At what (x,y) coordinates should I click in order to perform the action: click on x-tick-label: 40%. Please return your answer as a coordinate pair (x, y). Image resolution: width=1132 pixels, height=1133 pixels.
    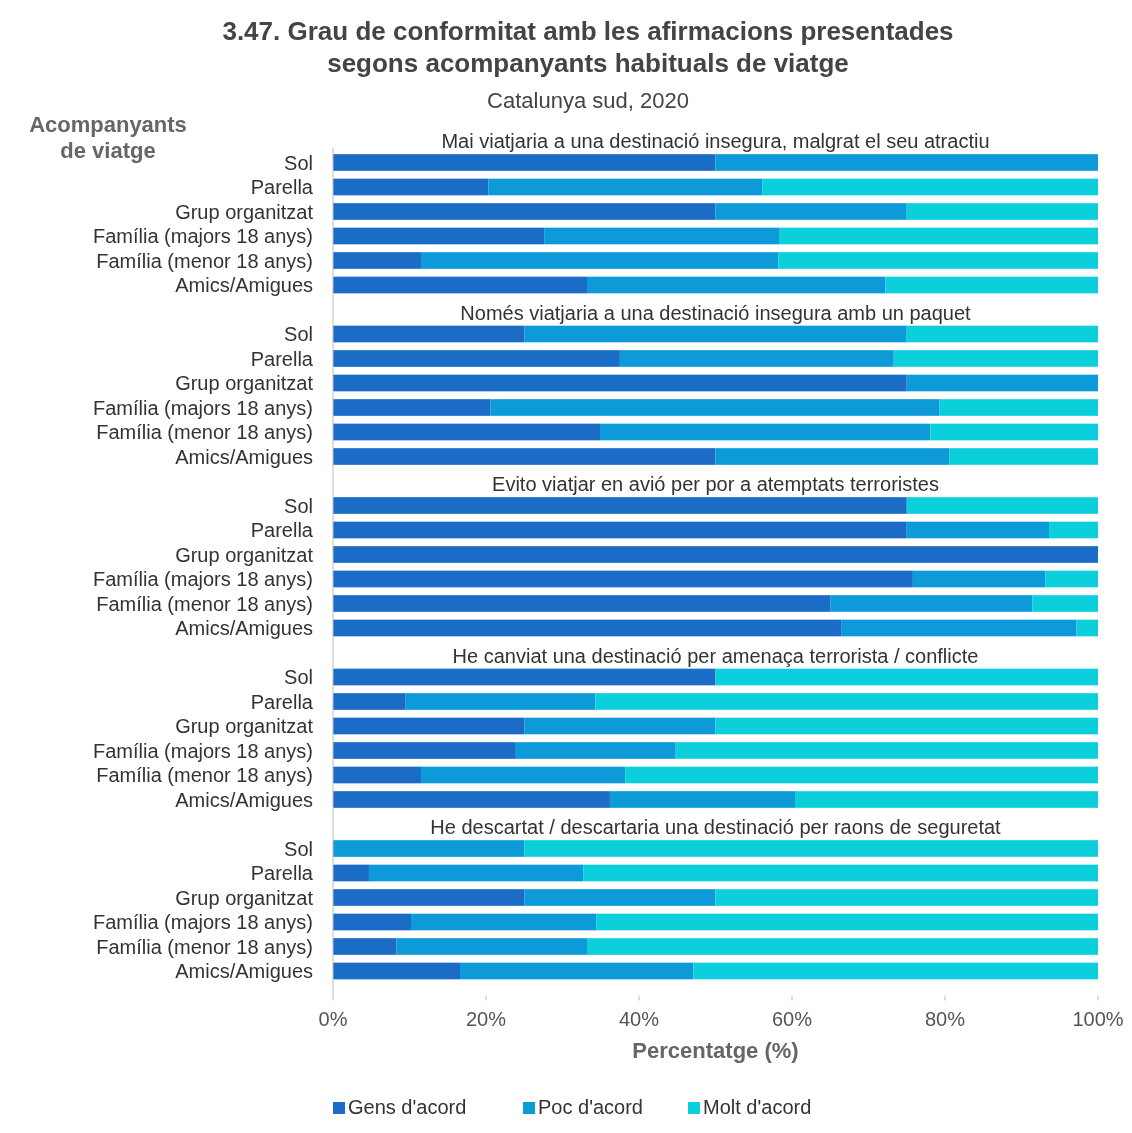
    Looking at the image, I should click on (639, 1018).